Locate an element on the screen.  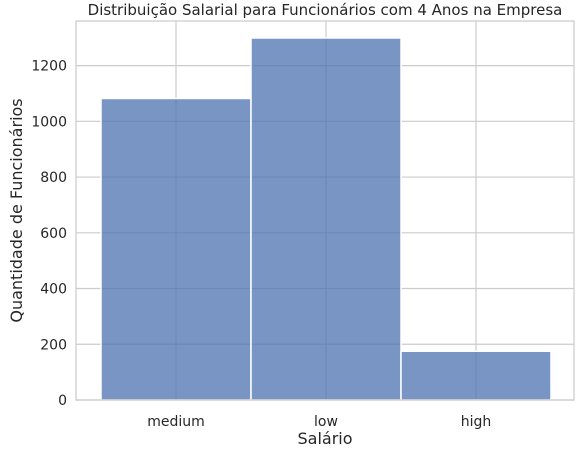
x-tick-labels: medium low high is located at coordinates (319, 422).